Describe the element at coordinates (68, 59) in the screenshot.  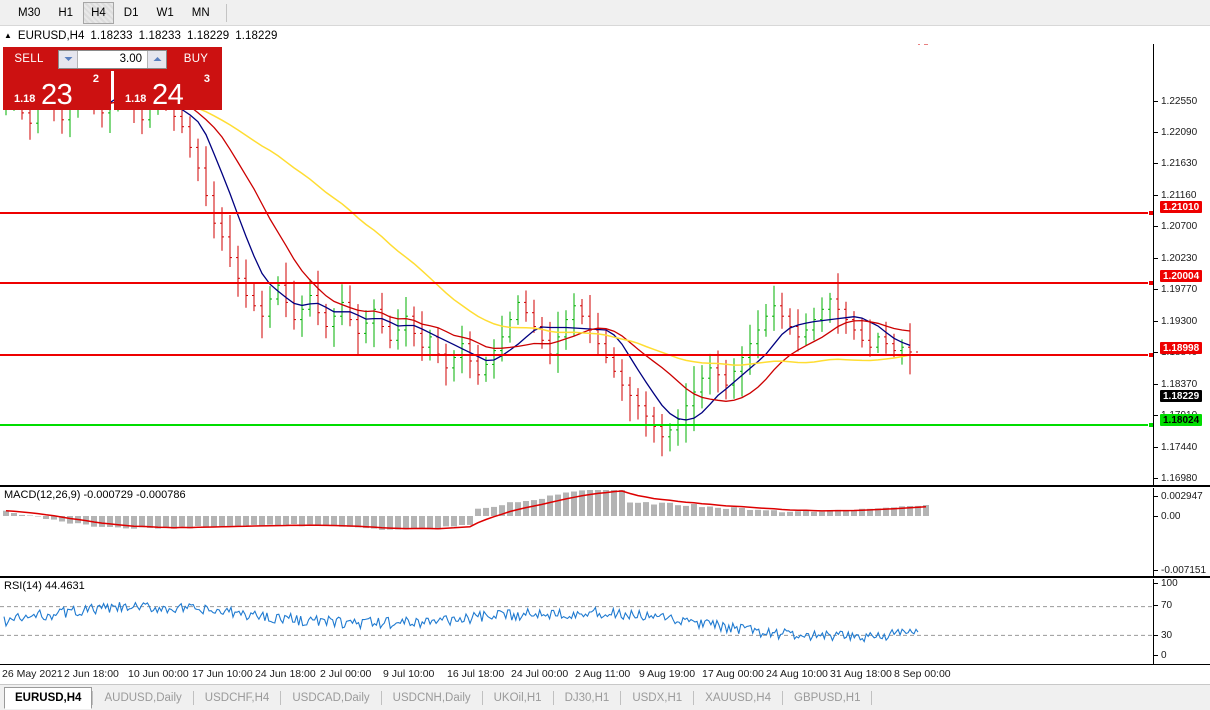
I see `volume-decrease-button` at that location.